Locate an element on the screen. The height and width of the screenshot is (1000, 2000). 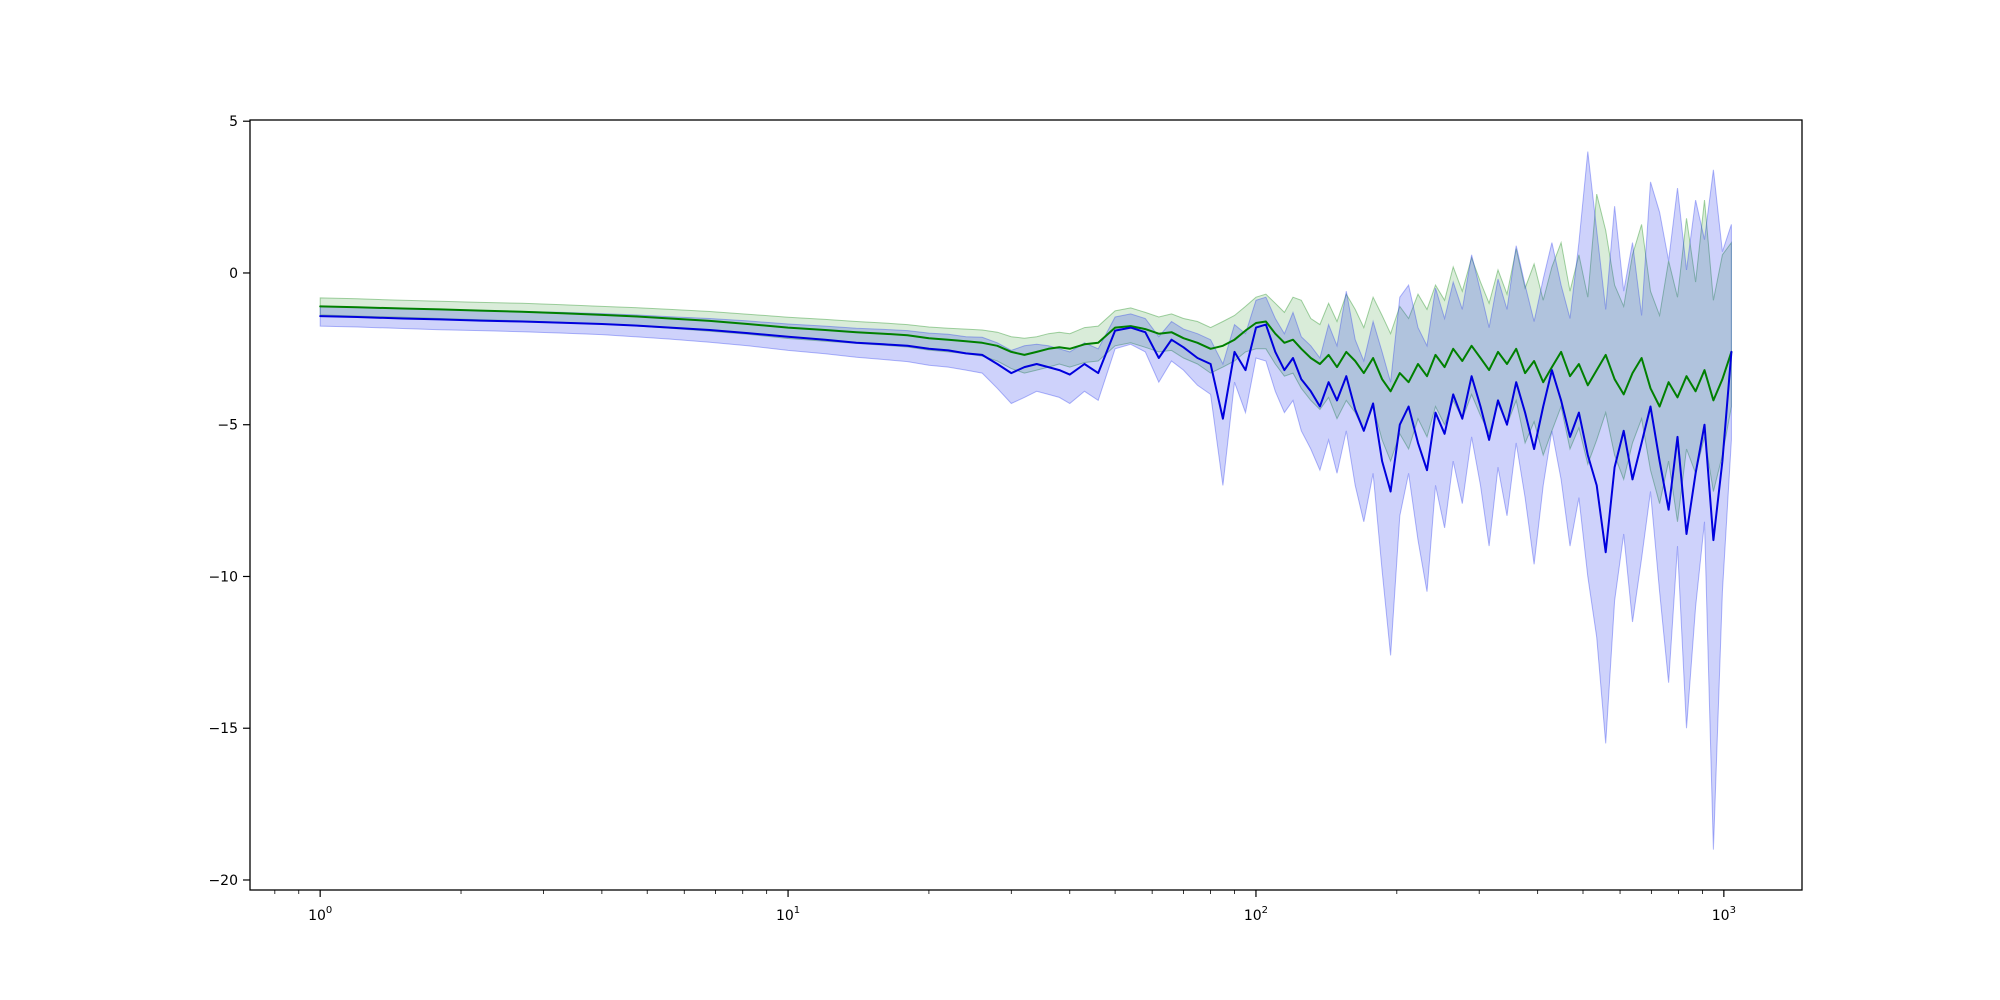
green-series-line is located at coordinates (1026, 356).